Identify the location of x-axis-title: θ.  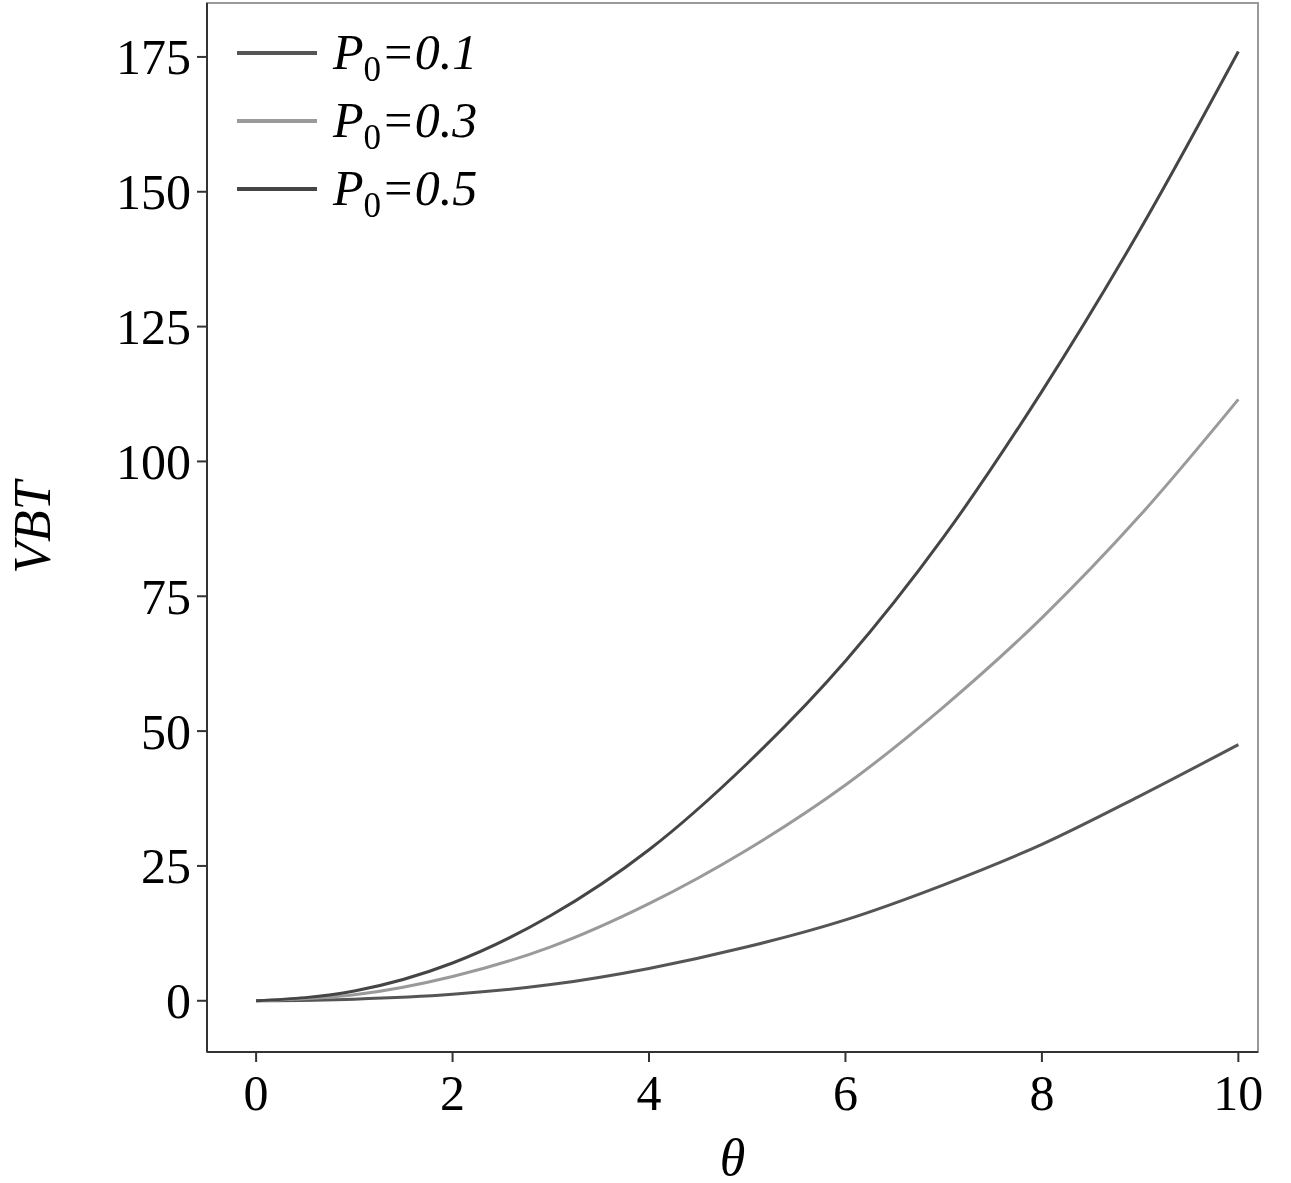
(732, 1156).